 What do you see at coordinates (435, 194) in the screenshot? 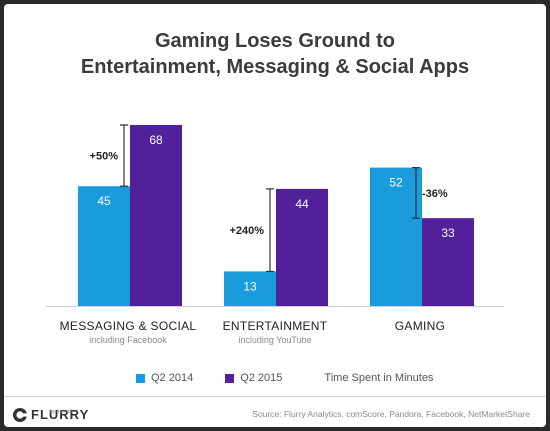
I see `change-label-gaming: -36%` at bounding box center [435, 194].